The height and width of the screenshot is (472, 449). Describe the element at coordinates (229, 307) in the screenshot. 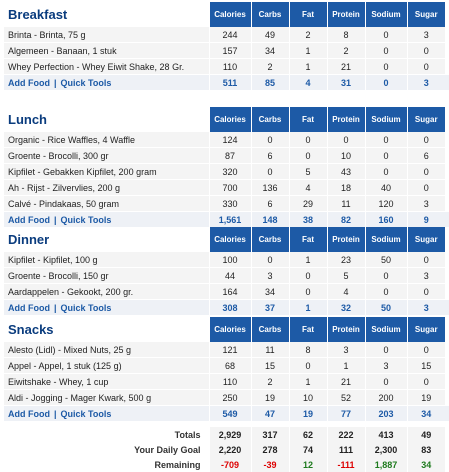

I see `meal-total-calories: 308` at that location.